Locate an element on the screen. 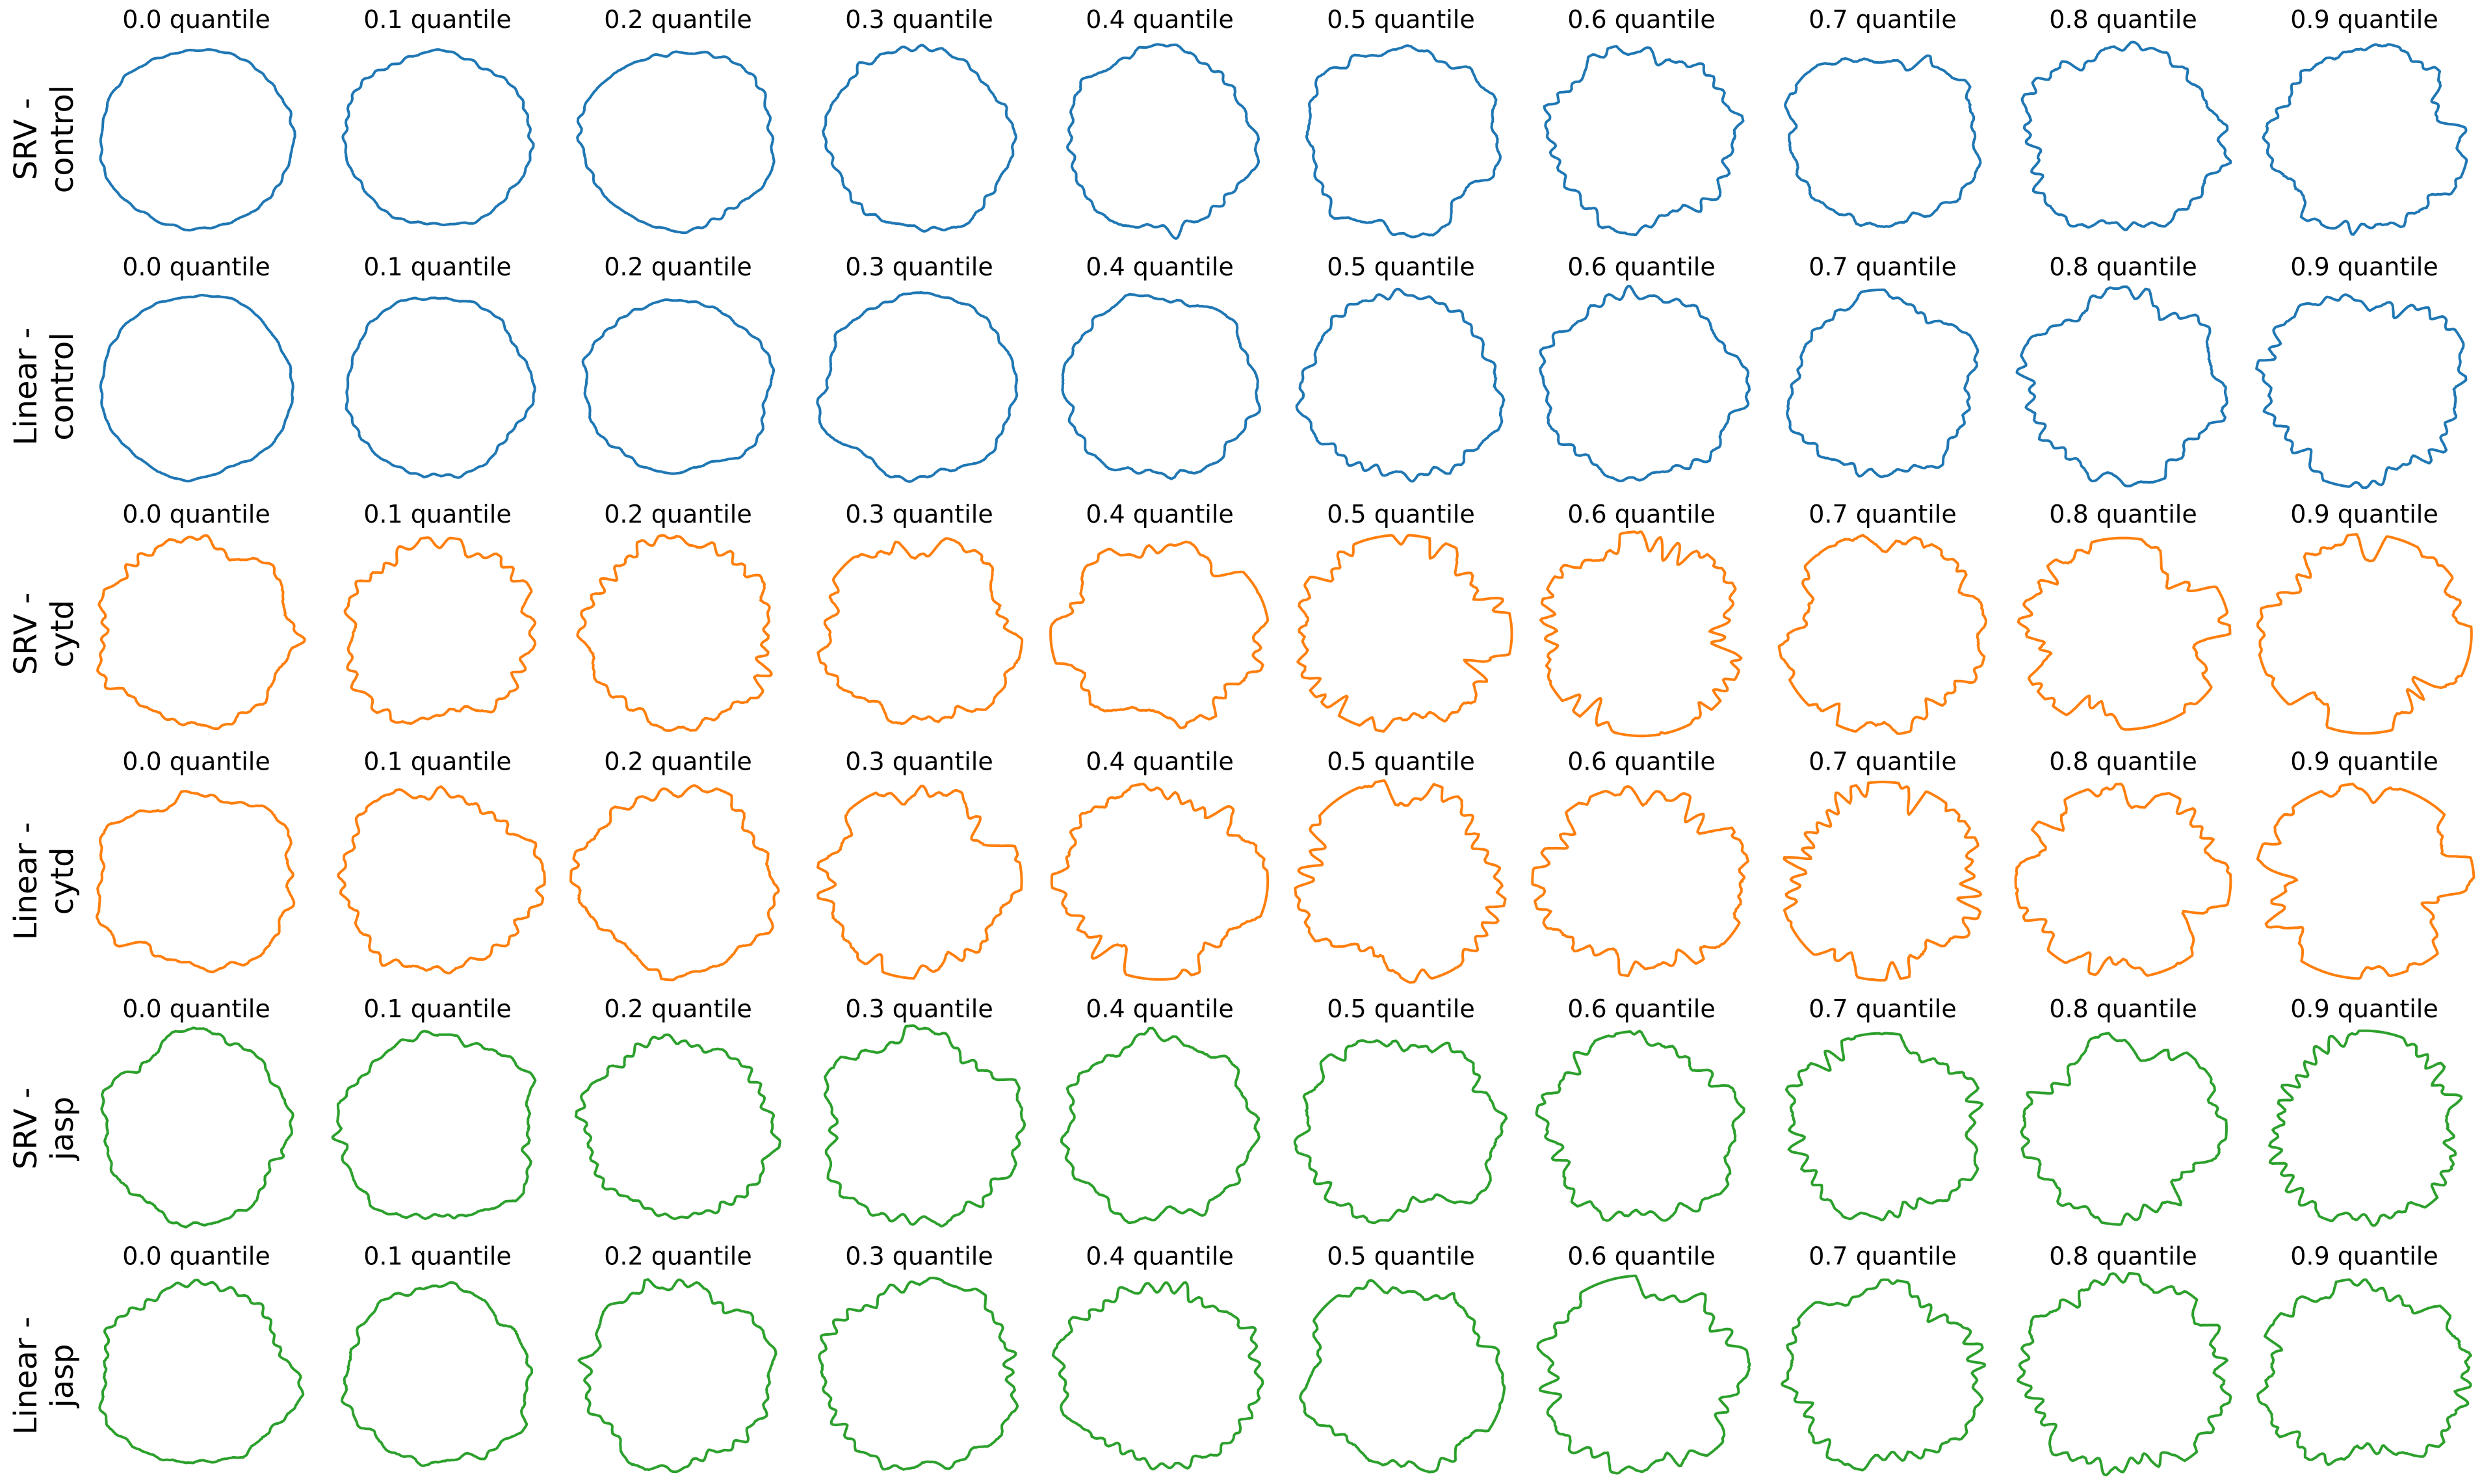 This screenshot has width=2482, height=1484. row-label: SRV -cytd is located at coordinates (44, 634).